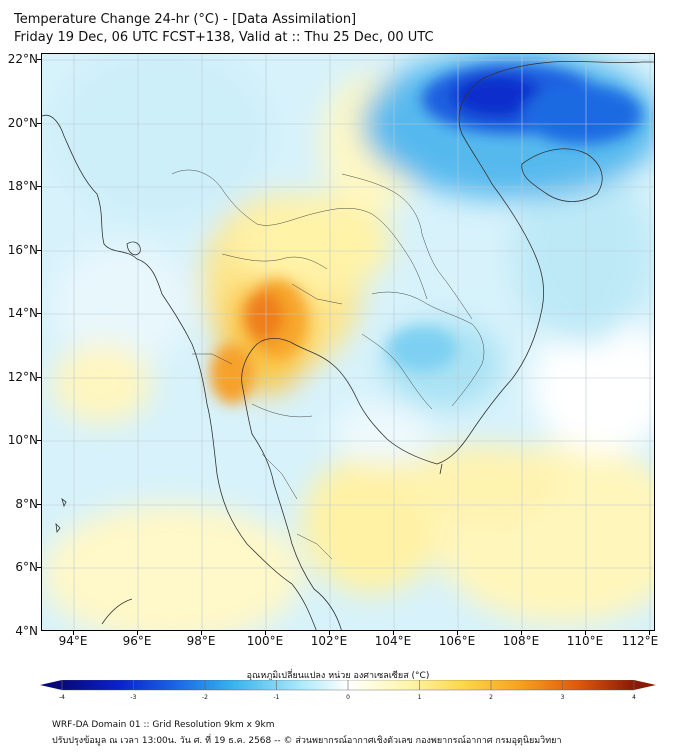 Image resolution: width=676 pixels, height=756 pixels. I want to click on lon-label-94e: 94°E, so click(73, 641).